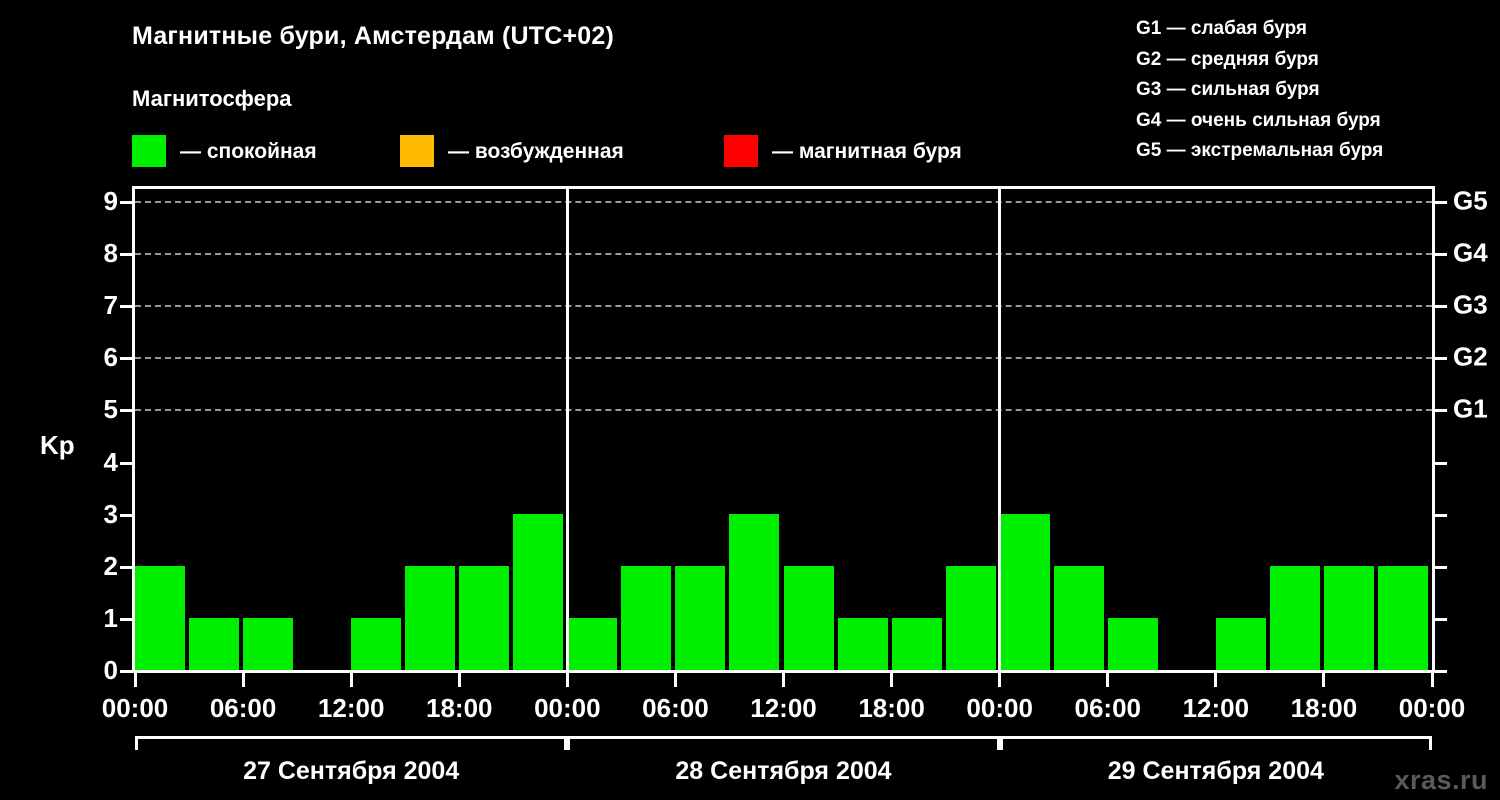 The width and height of the screenshot is (1500, 800). Describe the element at coordinates (536, 151) in the screenshot. I see `legend-item-label: — возбужденная` at that location.